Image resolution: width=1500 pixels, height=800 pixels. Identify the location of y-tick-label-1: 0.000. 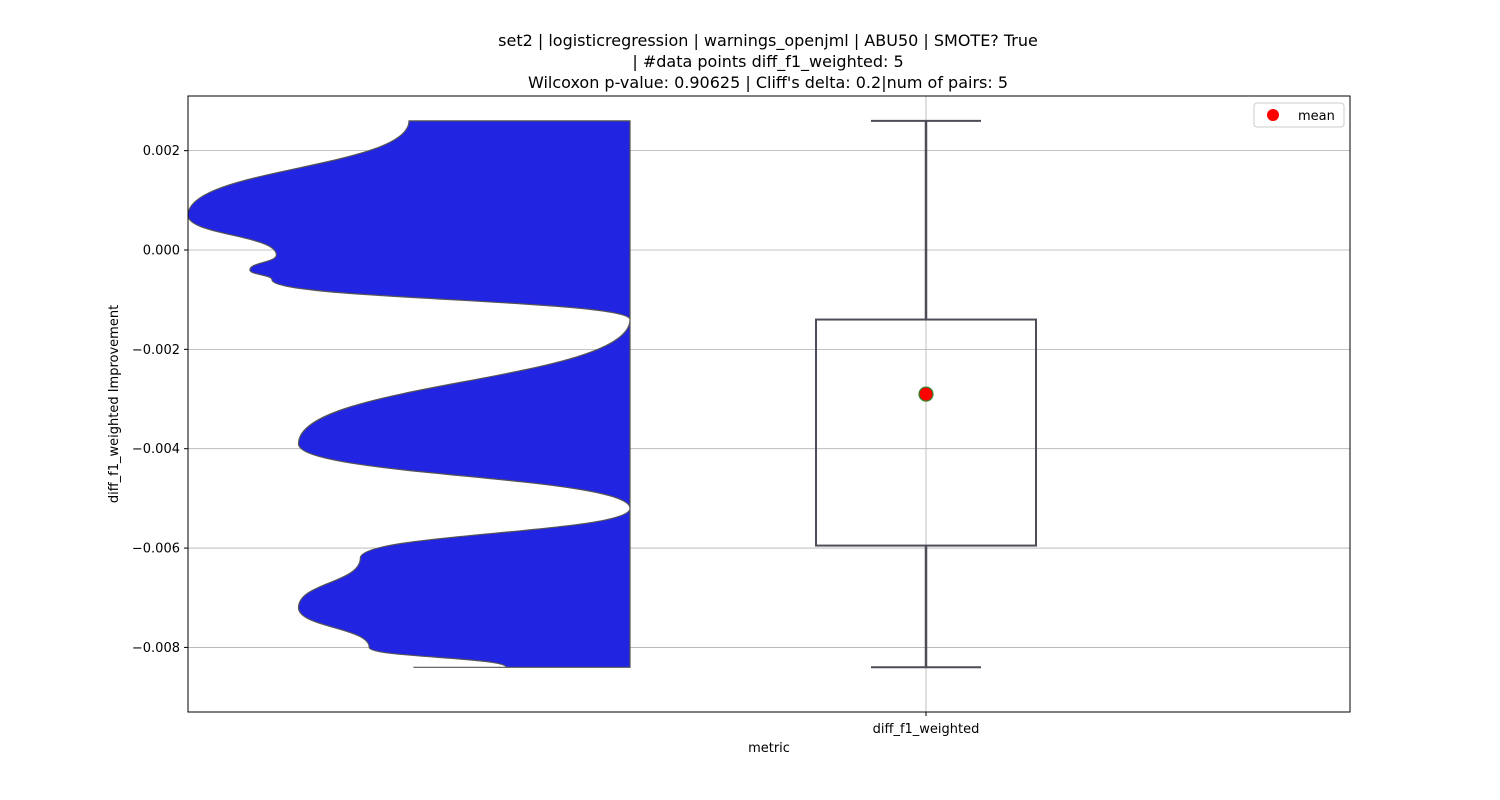
(161, 251).